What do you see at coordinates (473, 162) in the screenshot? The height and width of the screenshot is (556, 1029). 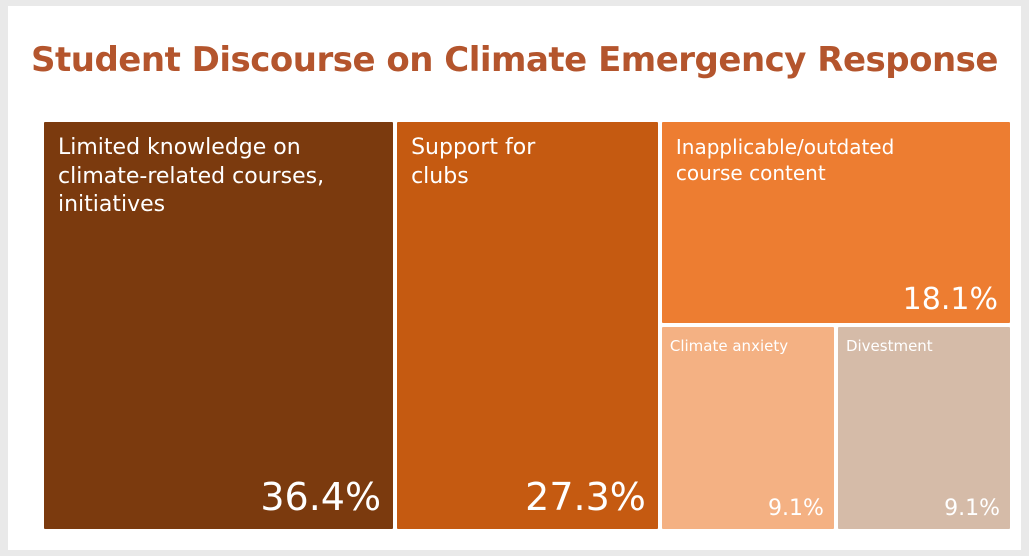 I see `tile-label: Support for clubs` at bounding box center [473, 162].